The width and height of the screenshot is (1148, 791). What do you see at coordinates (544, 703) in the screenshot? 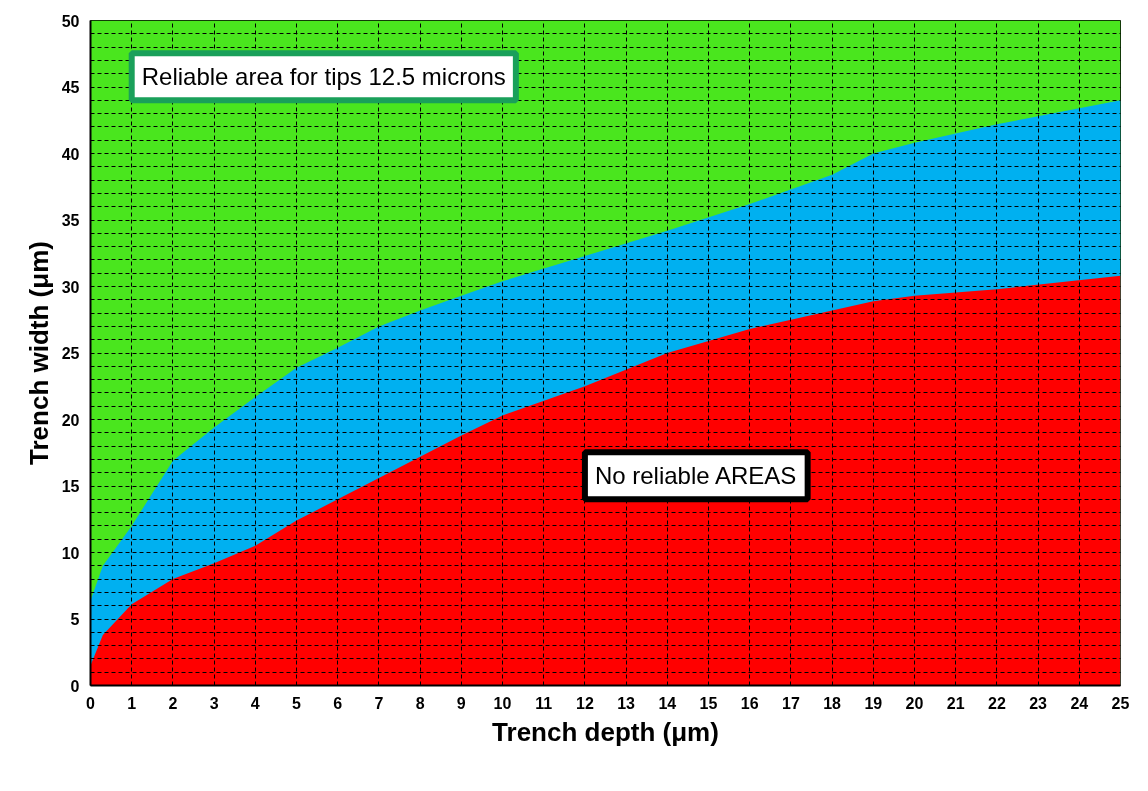
I see `x-tick-label: 11` at bounding box center [544, 703].